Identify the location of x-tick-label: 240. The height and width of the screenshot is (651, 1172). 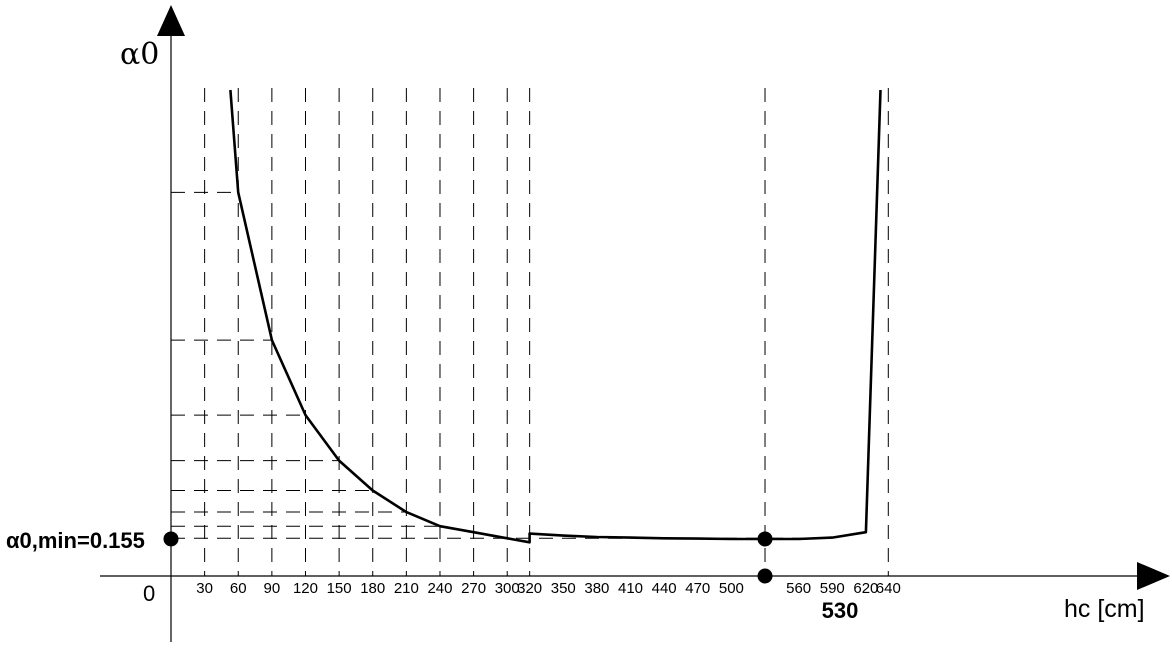
(439, 588).